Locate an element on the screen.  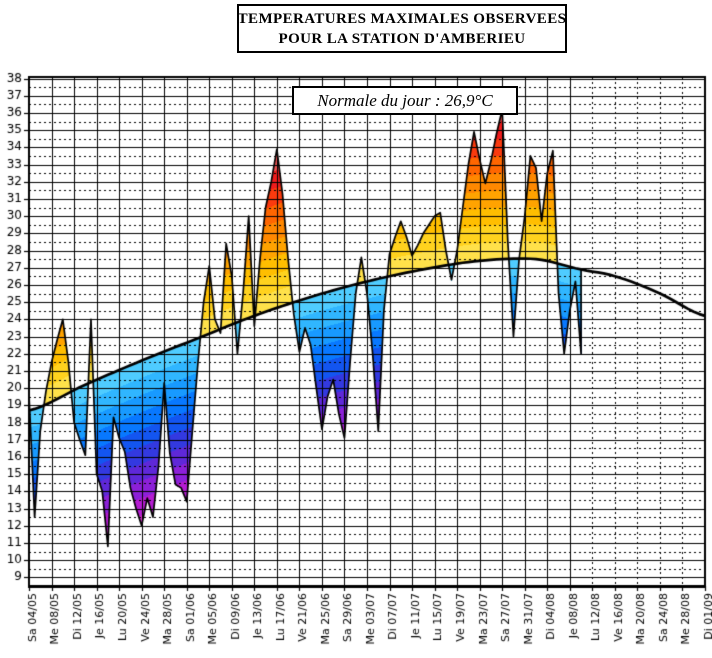
normal-annotation-text: Normale du jour : 26,9°C is located at coordinates (405, 100).